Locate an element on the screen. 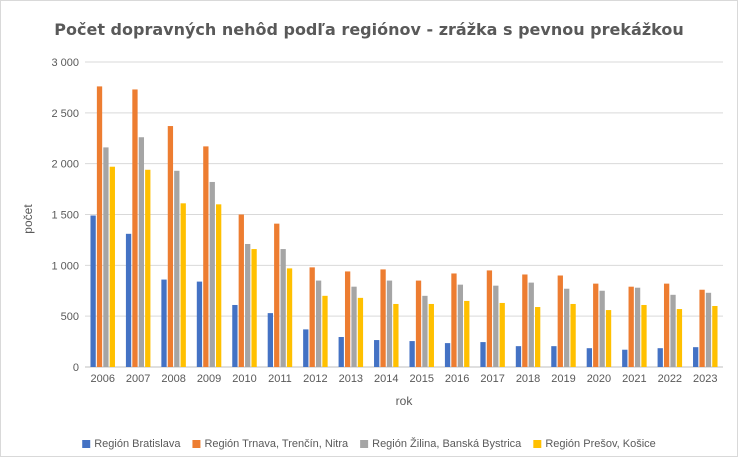  x-tick-label: 2018 is located at coordinates (528, 379).